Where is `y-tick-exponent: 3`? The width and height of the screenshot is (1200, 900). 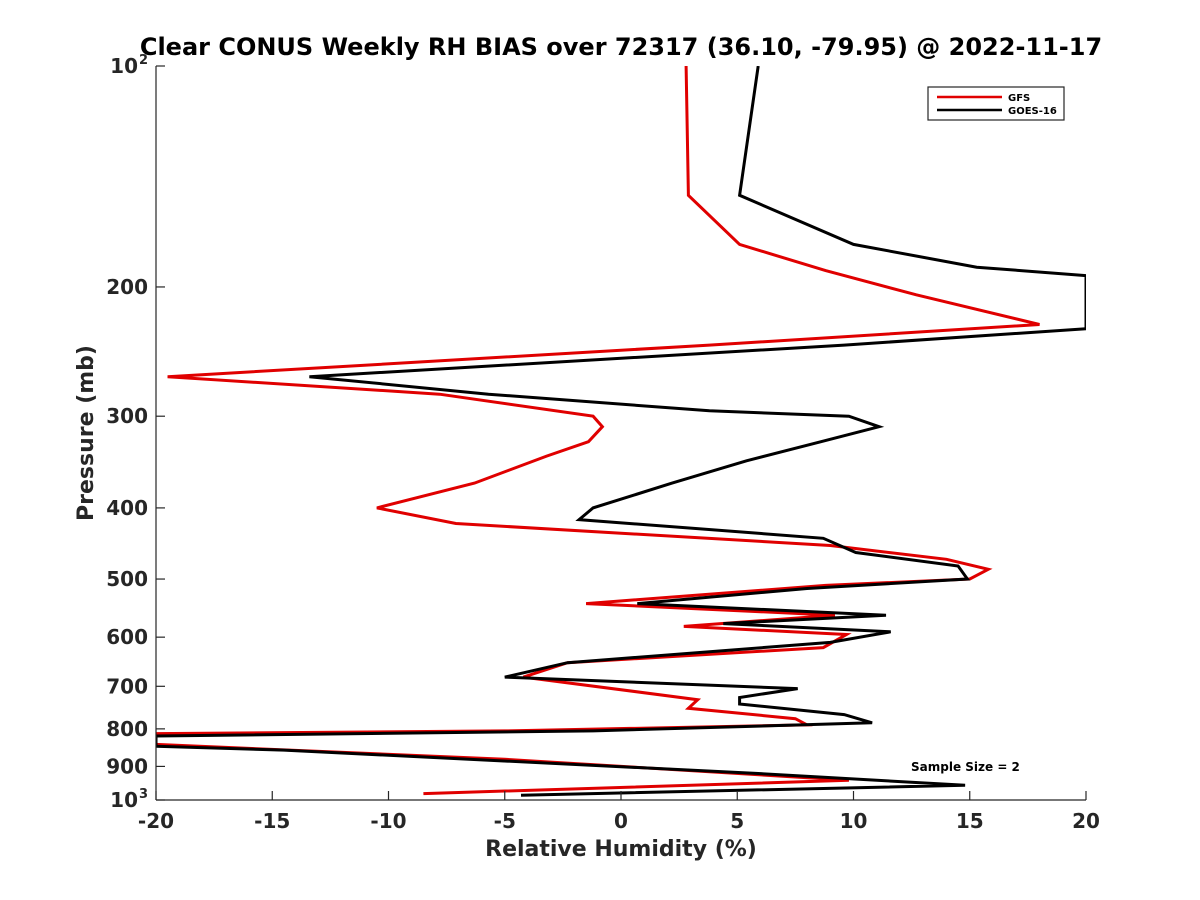 y-tick-exponent: 3 is located at coordinates (143, 794).